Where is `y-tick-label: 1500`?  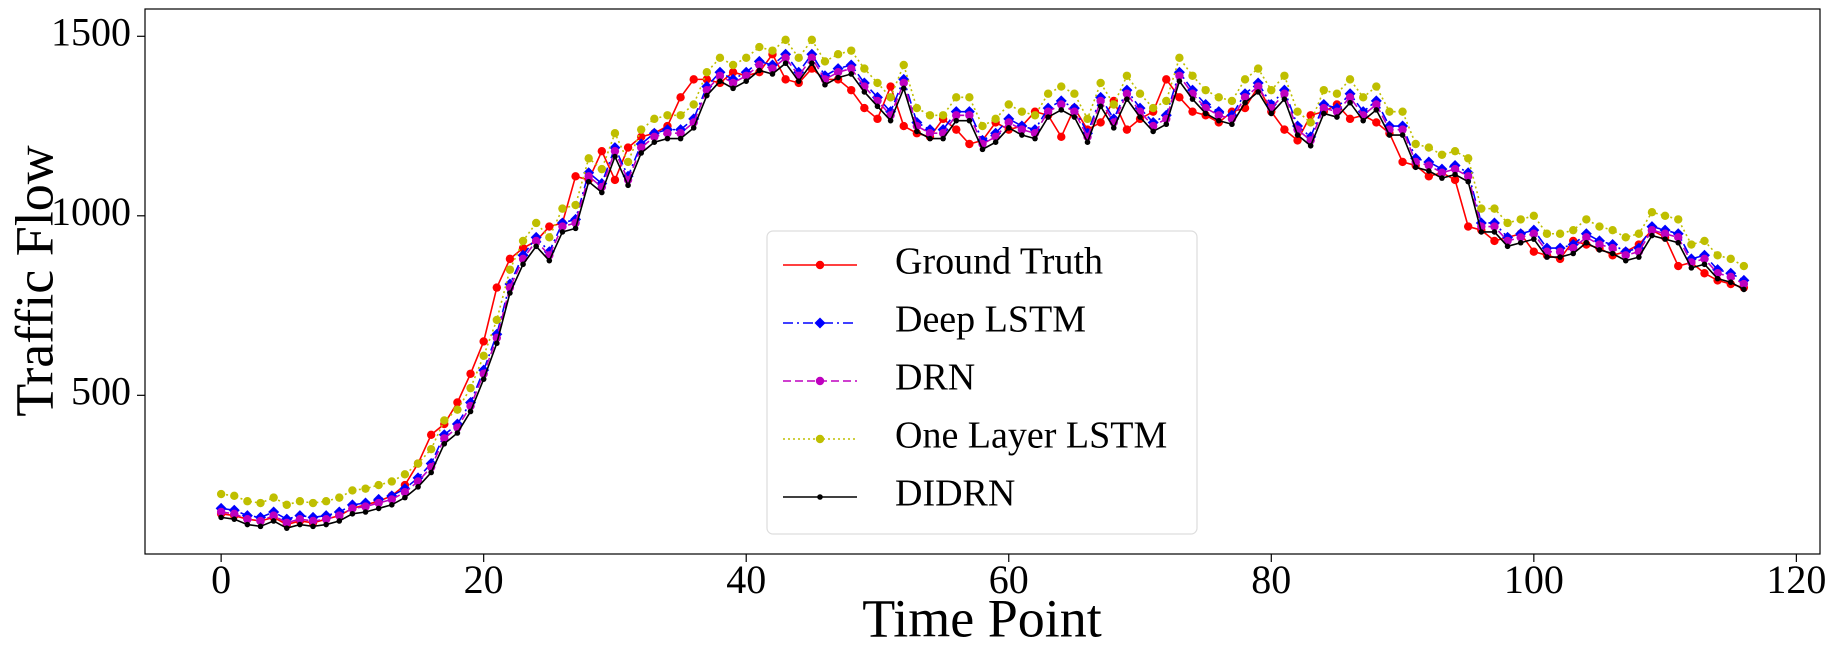 y-tick-label: 1500 is located at coordinates (91, 31).